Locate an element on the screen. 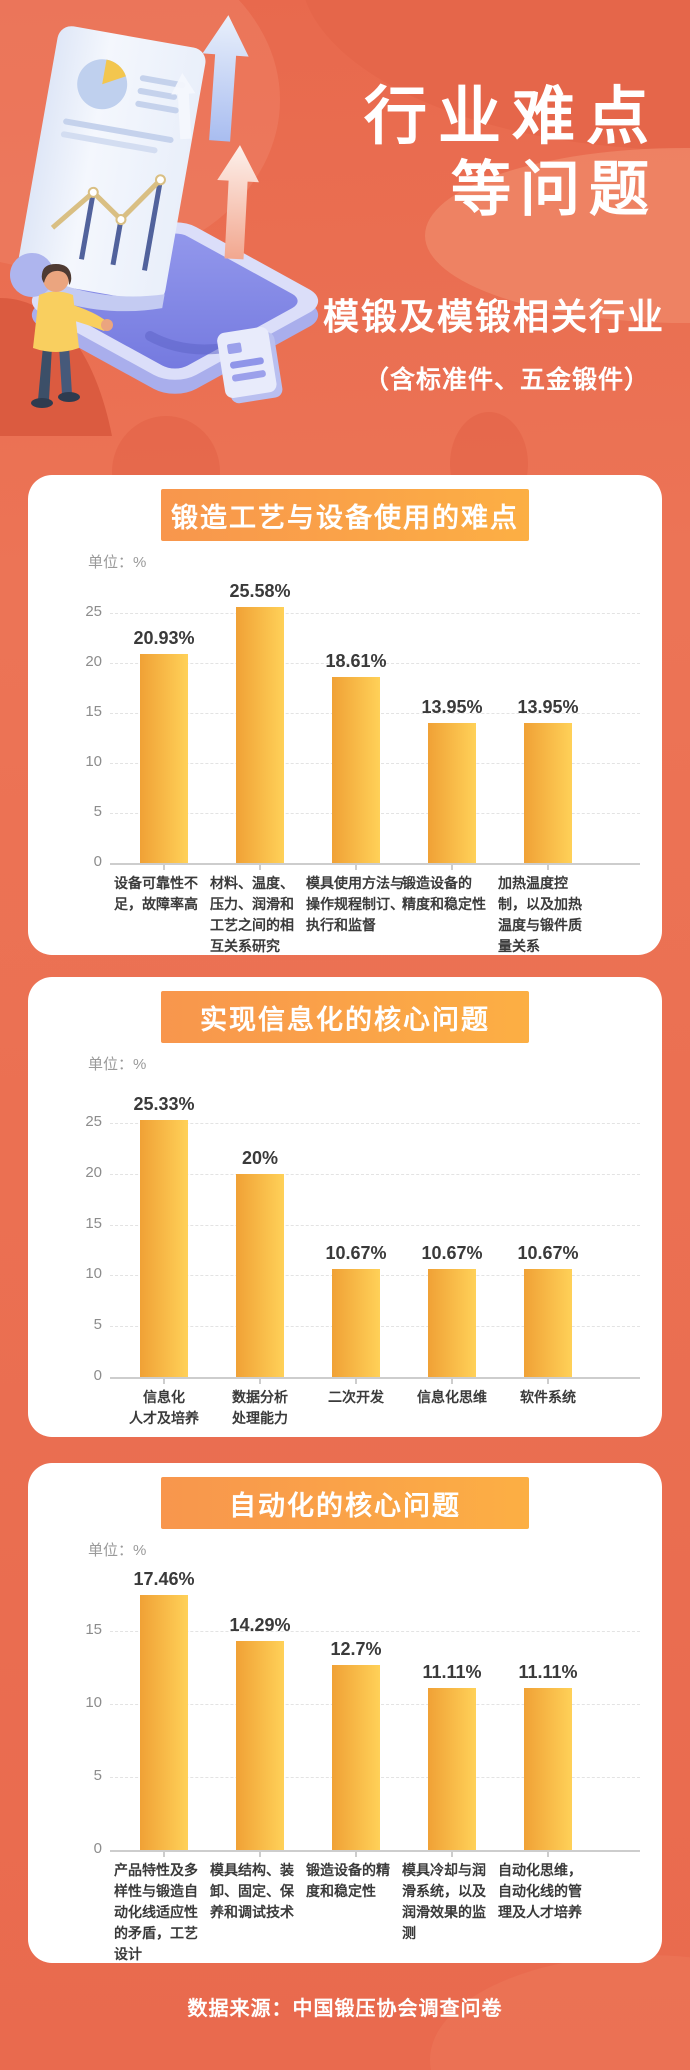 The height and width of the screenshot is (2070, 690). bar-value-label: 17.46% is located at coordinates (164, 1579).